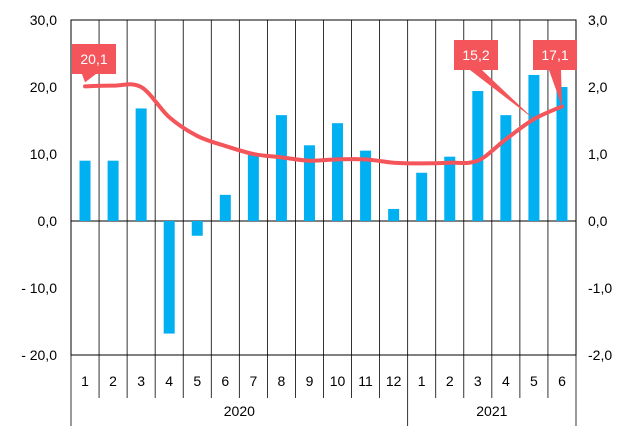 This screenshot has height=426, width=631. I want to click on x-tick-label: 9, so click(310, 381).